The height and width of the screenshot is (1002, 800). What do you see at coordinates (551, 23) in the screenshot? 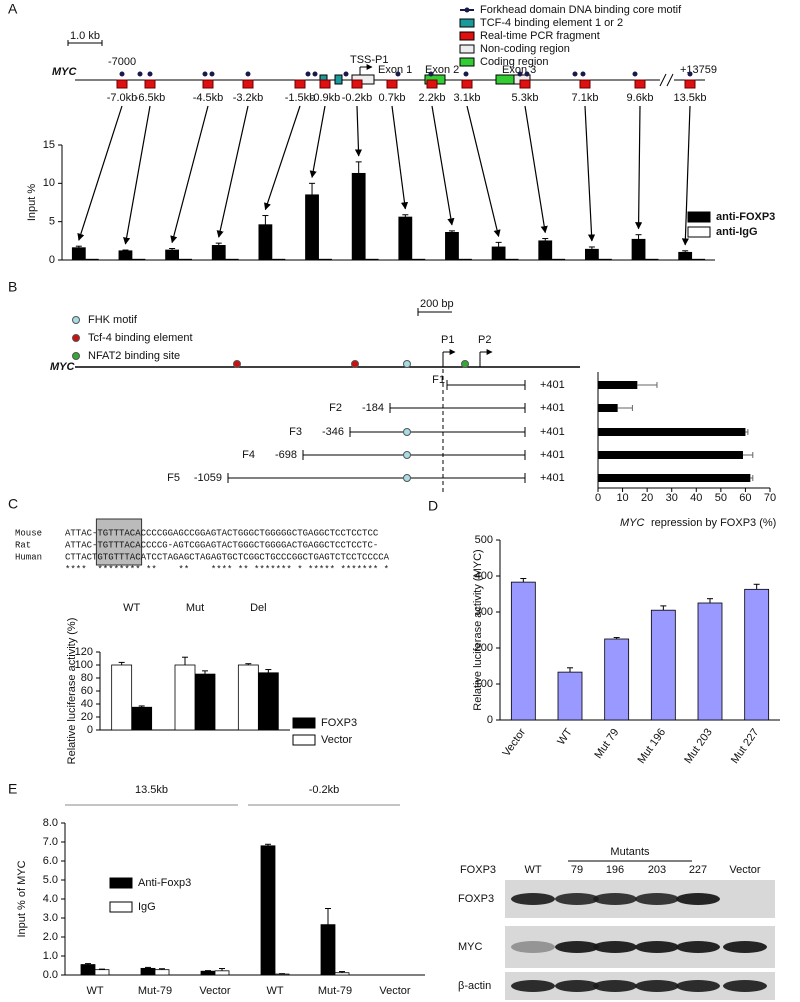
I see `legend-label: TCF-4 binding element 1 or 2` at bounding box center [551, 23].